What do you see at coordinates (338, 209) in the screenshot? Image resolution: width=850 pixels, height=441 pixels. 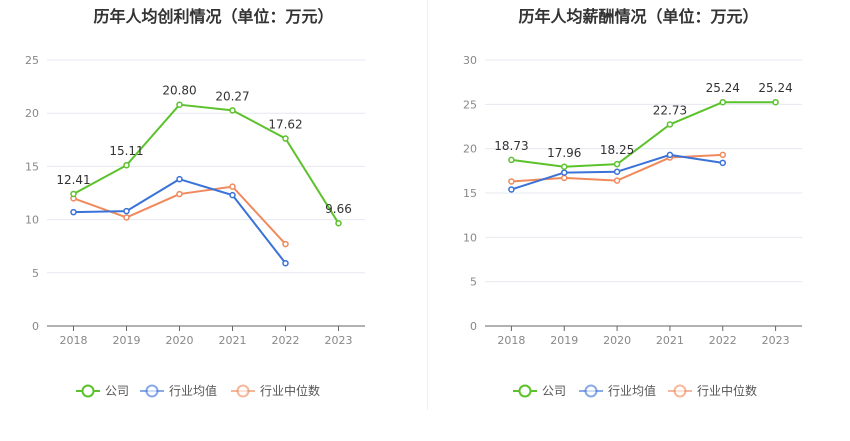 I see `data-label: 9.66` at bounding box center [338, 209].